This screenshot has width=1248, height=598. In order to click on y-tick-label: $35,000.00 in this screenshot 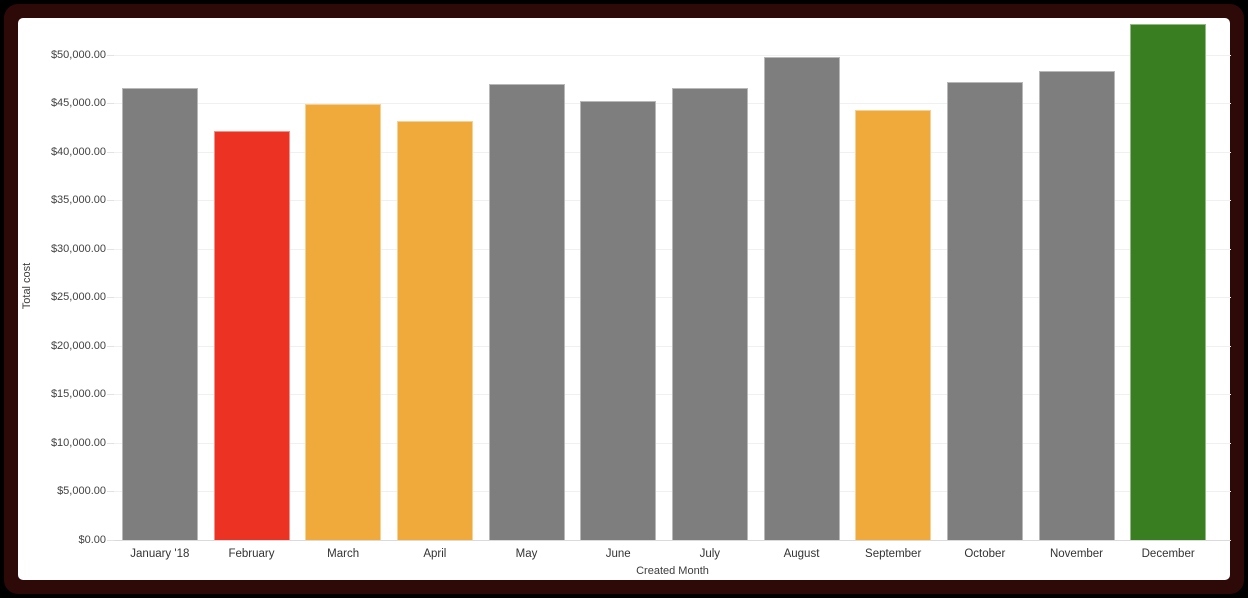, I will do `click(78, 200)`.